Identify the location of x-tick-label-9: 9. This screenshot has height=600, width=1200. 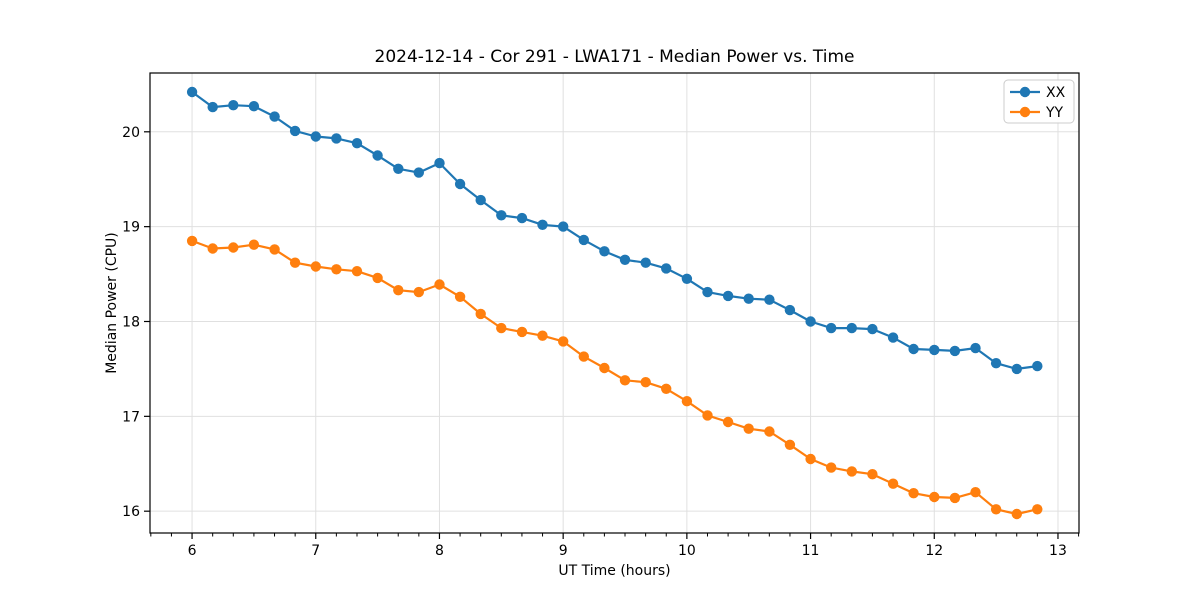
(563, 551).